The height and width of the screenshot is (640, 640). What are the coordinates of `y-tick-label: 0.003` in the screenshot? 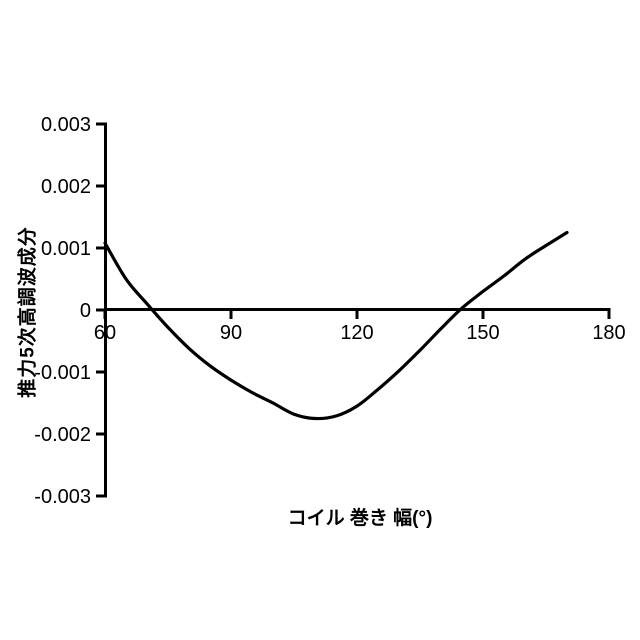 It's located at (66, 125).